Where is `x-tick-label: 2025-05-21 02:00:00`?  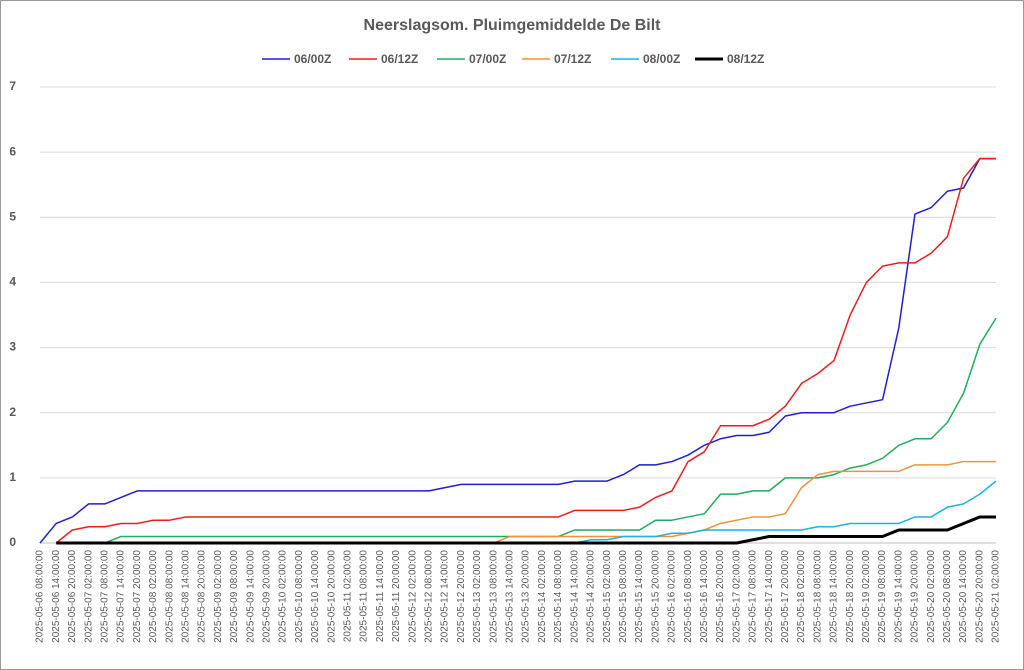
x-tick-label: 2025-05-21 02:00:00 is located at coordinates (996, 596).